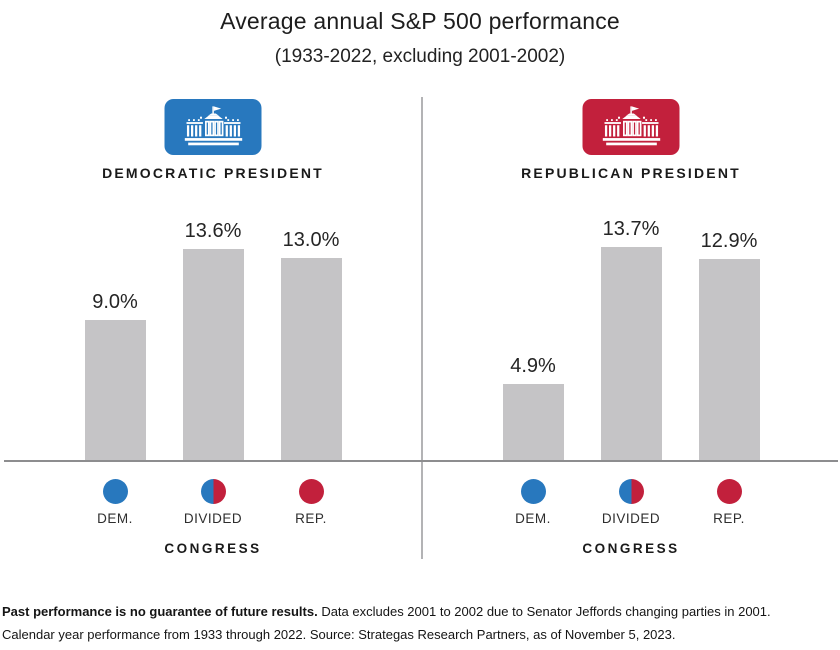 This screenshot has height=650, width=840. I want to click on bar-group: 13.7%, so click(631, 339).